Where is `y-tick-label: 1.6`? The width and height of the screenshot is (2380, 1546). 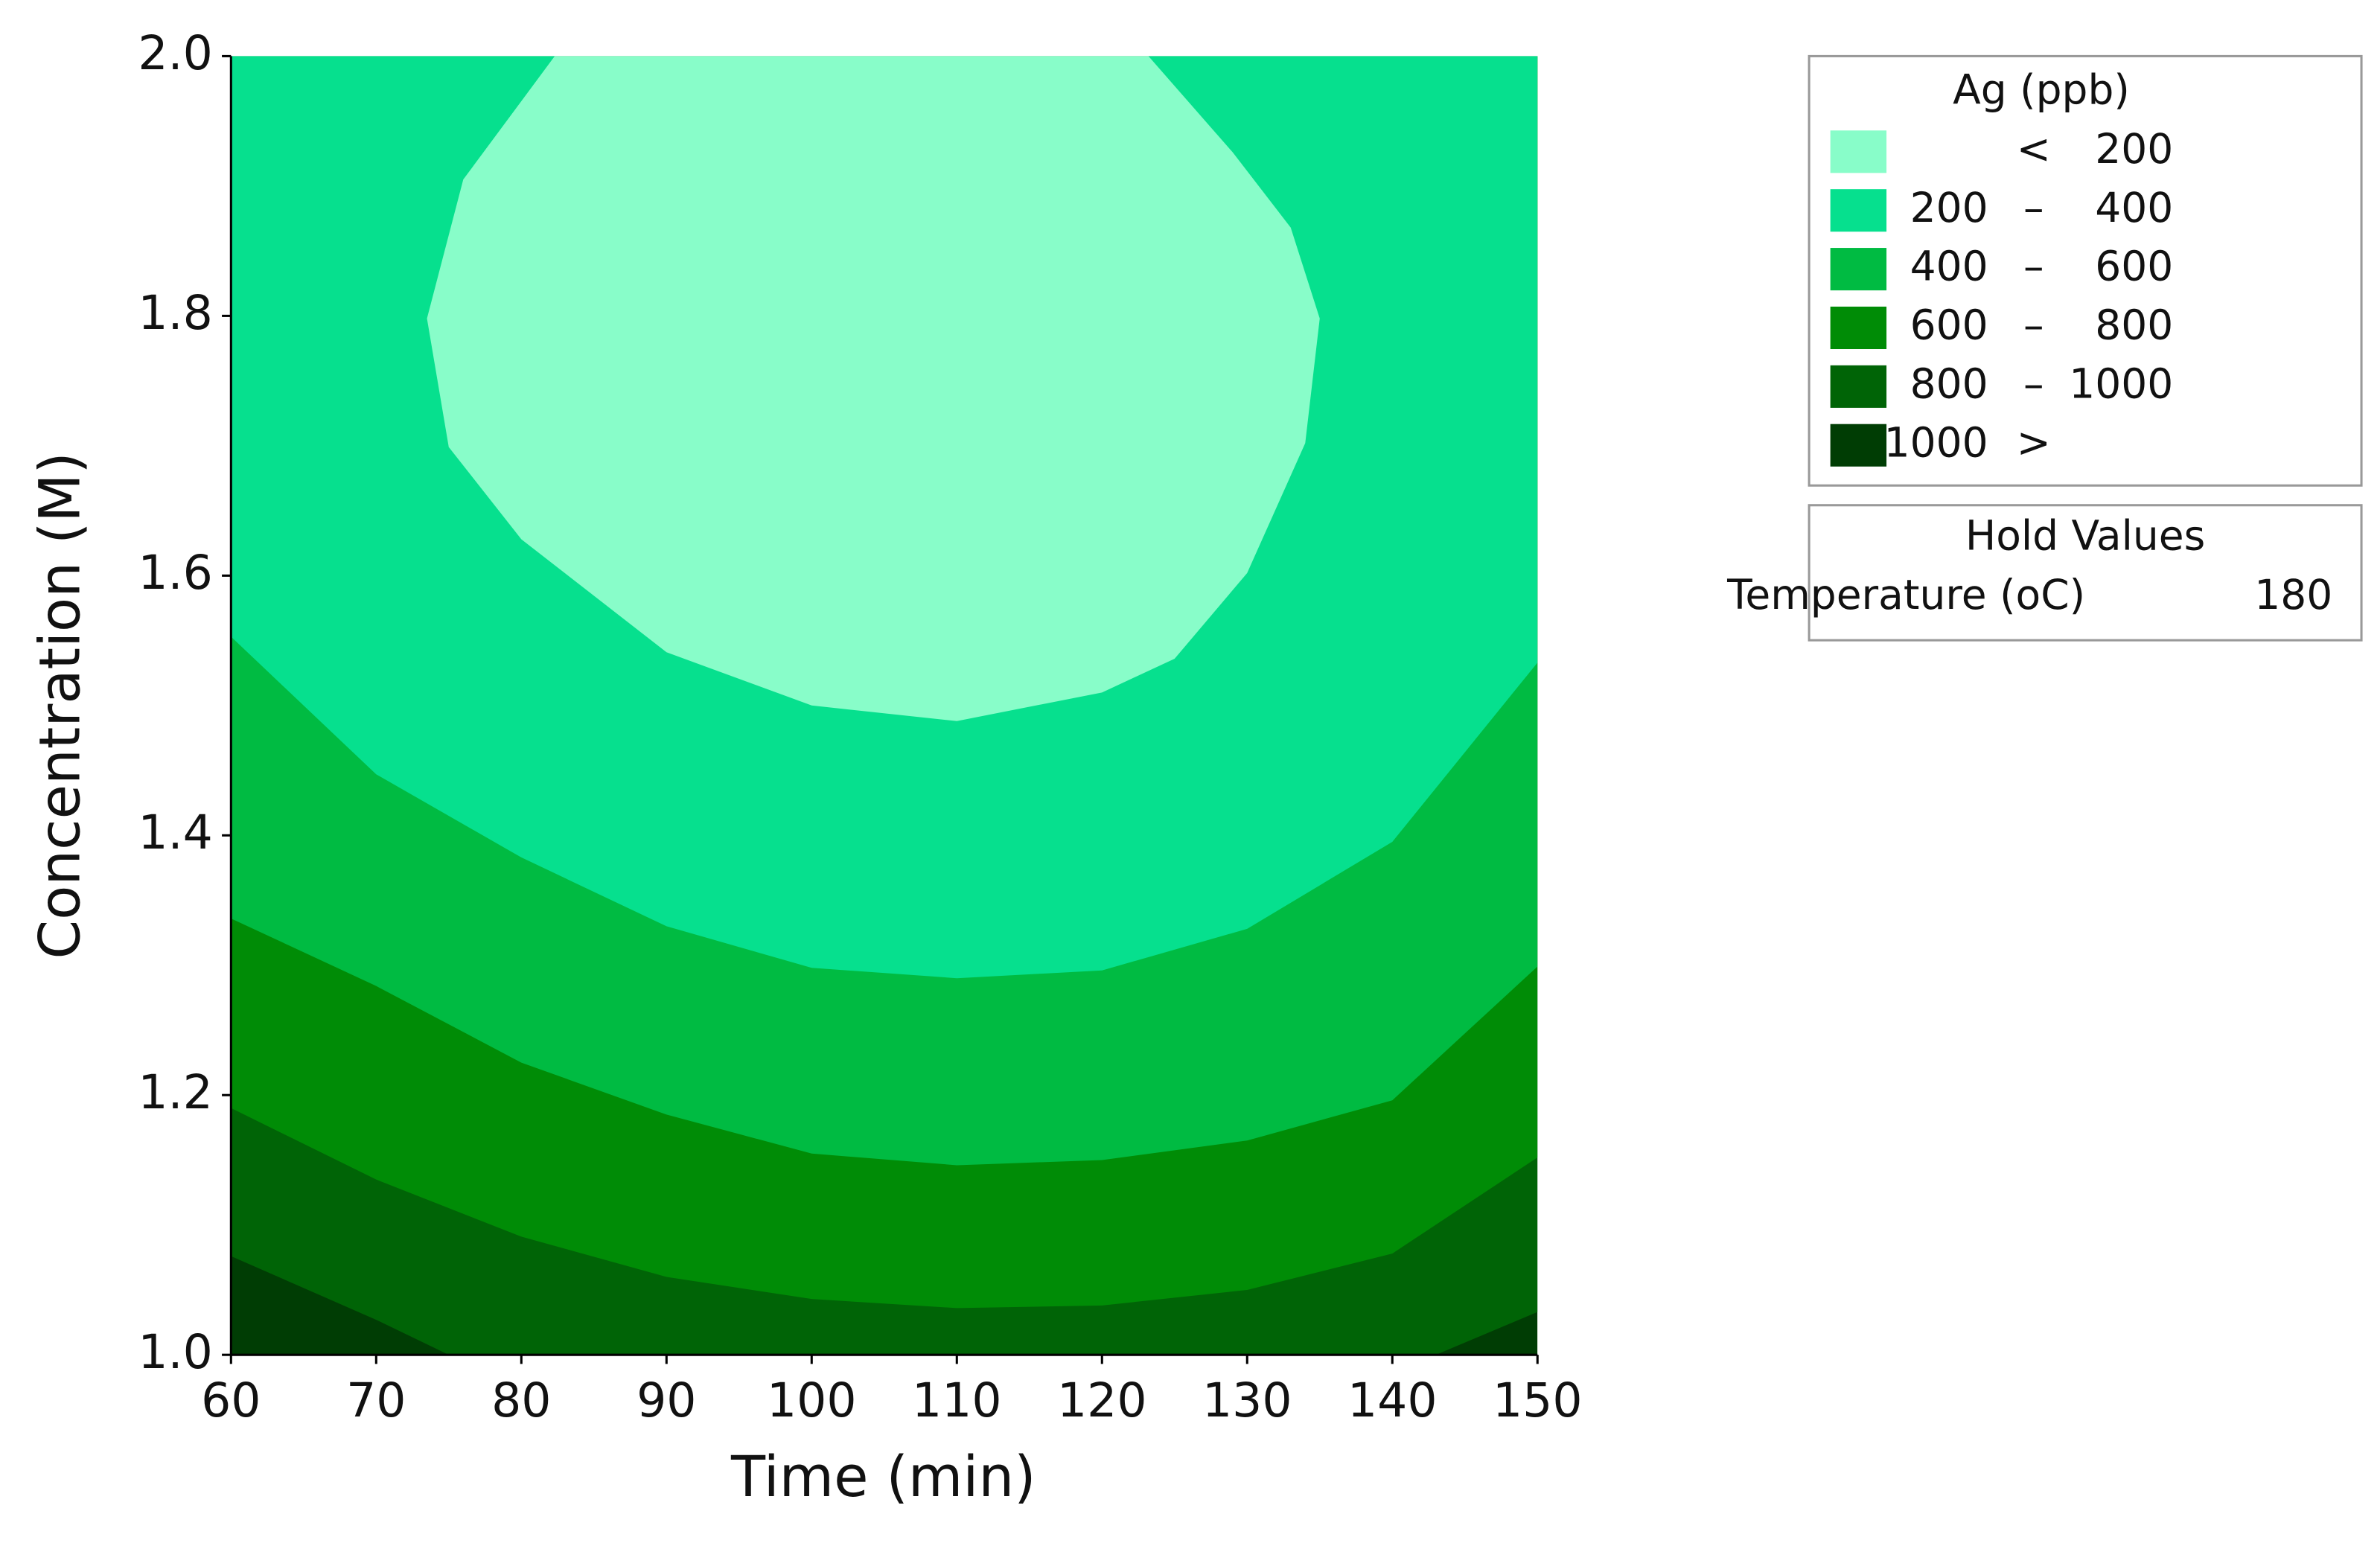
y-tick-label: 1.6 is located at coordinates (175, 572).